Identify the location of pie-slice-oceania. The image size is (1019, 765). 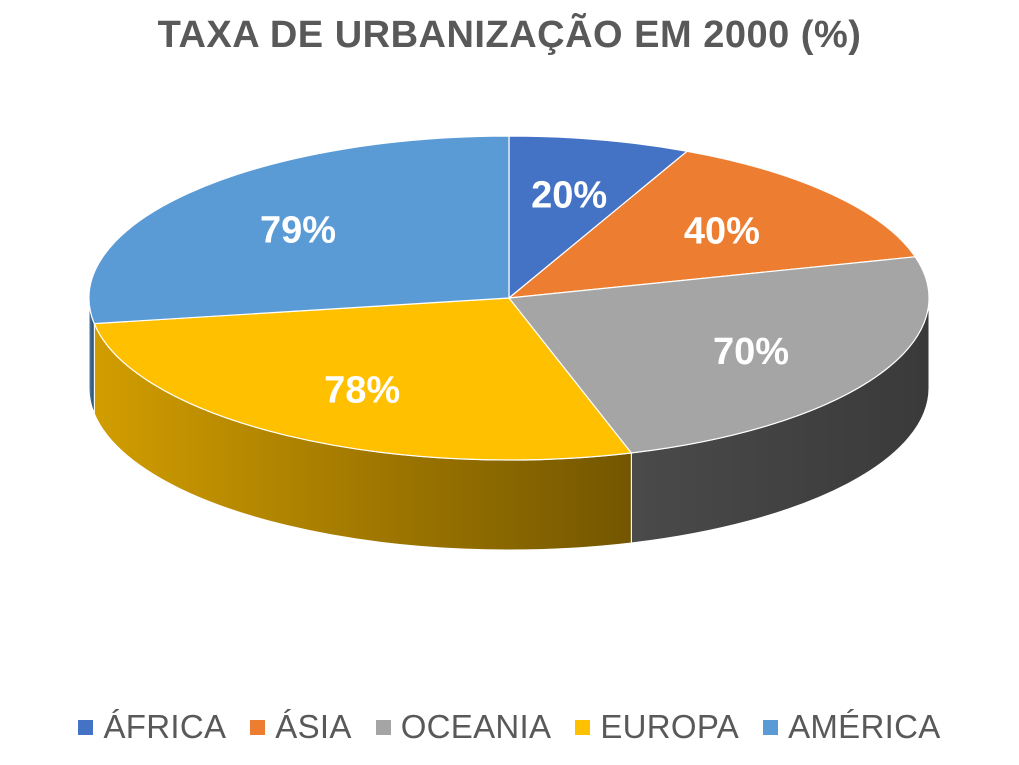
(718, 355).